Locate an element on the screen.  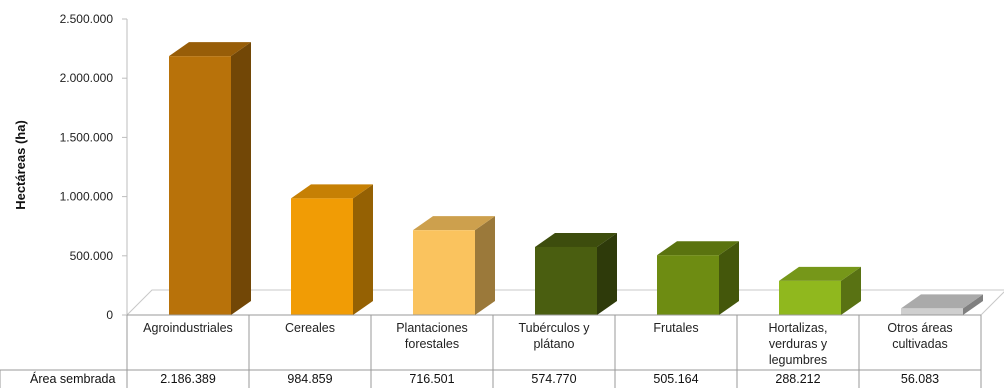
category-label: Plantaciones is located at coordinates (432, 328).